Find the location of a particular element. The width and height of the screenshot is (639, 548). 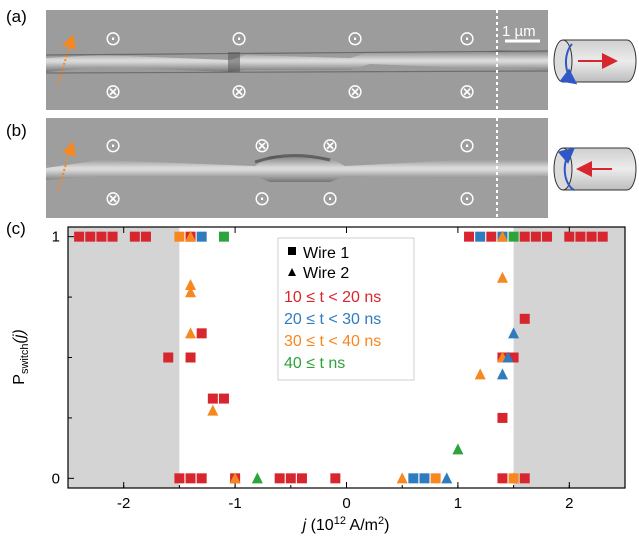

legend-square-marker is located at coordinates (292, 251).